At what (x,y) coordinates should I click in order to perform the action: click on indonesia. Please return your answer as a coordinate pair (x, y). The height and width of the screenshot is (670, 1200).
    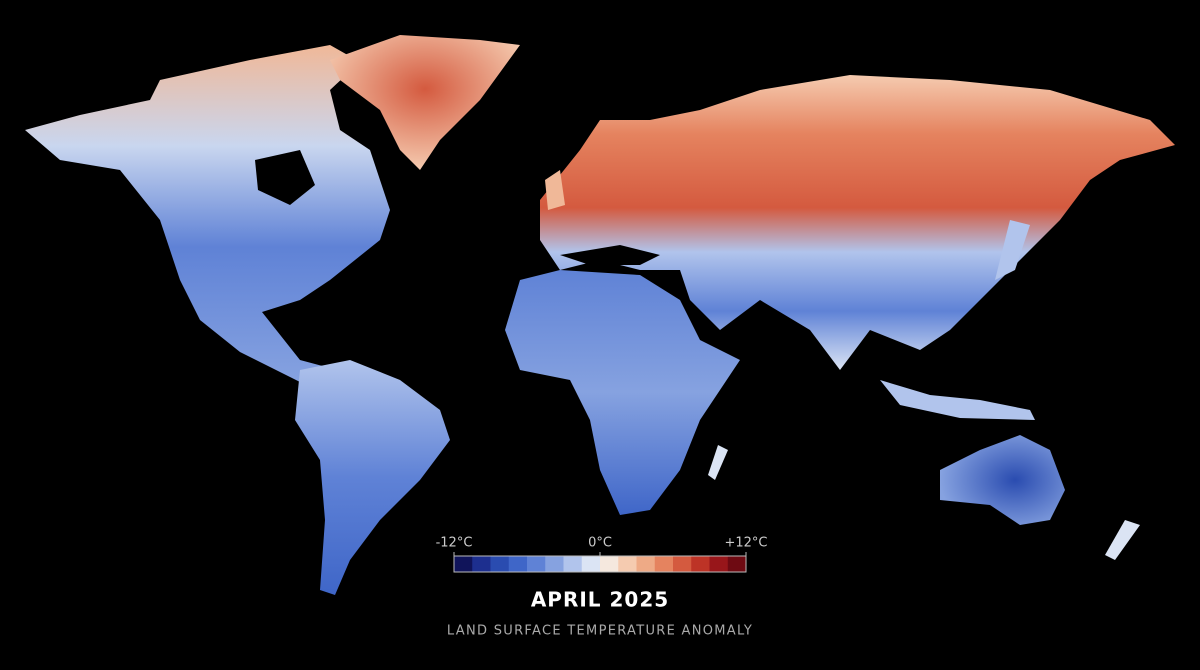
    Looking at the image, I should click on (957, 400).